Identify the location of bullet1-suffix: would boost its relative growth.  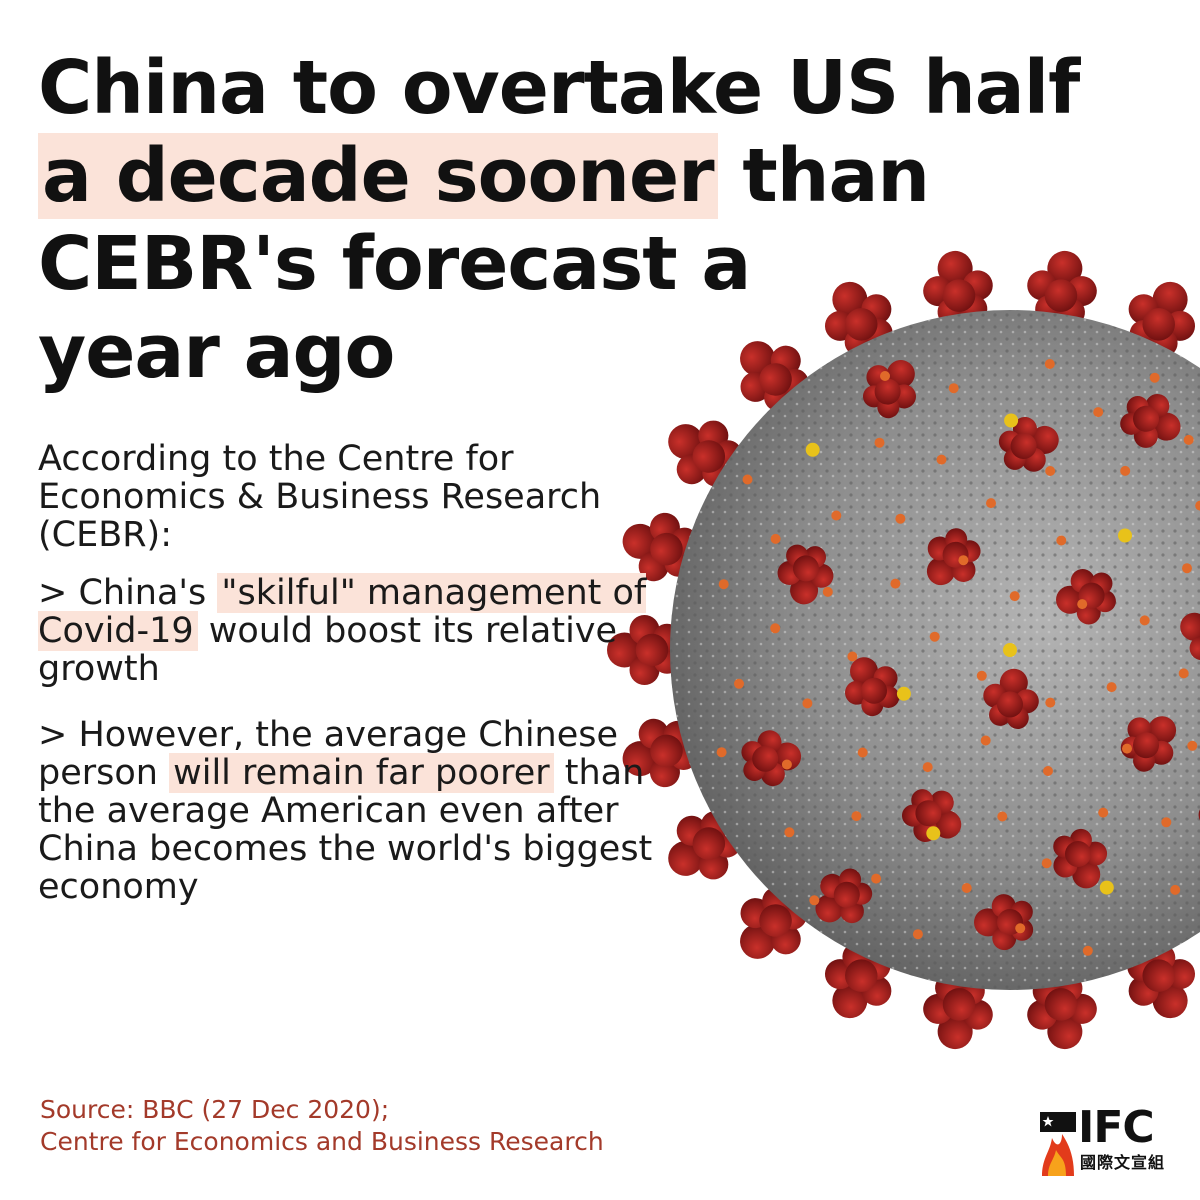
(328, 650).